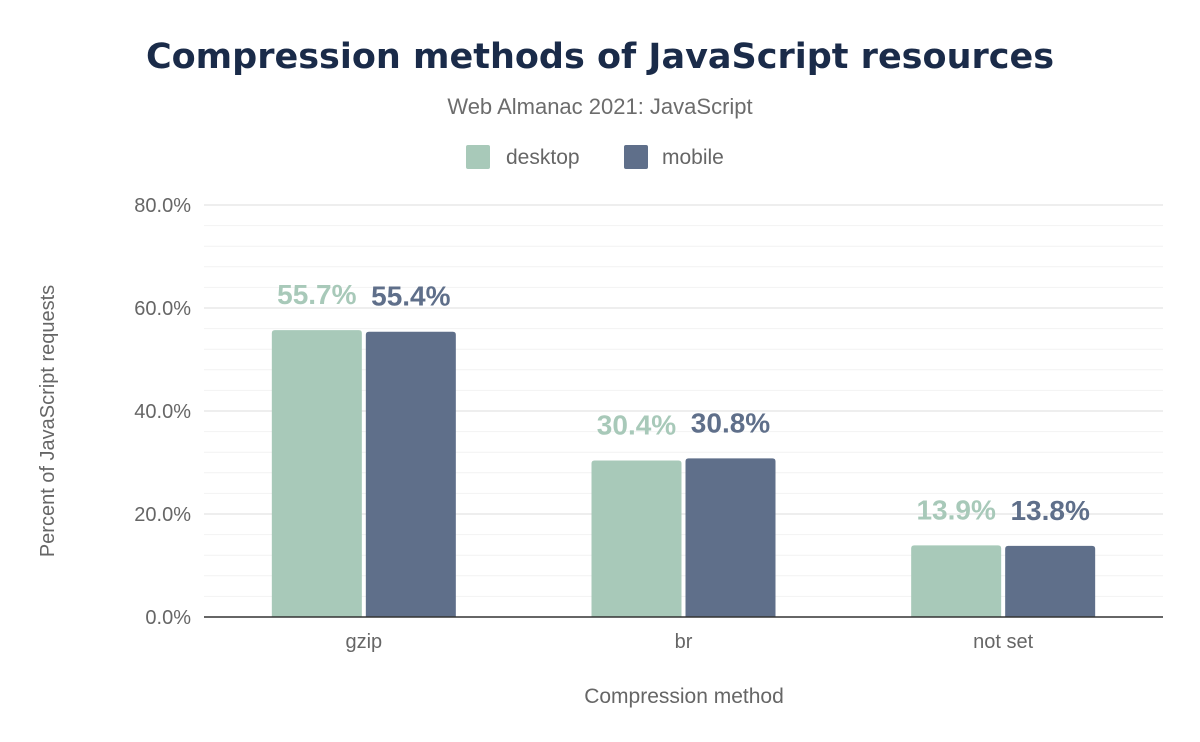  What do you see at coordinates (595, 157) in the screenshot?
I see `legend: desktop mobile` at bounding box center [595, 157].